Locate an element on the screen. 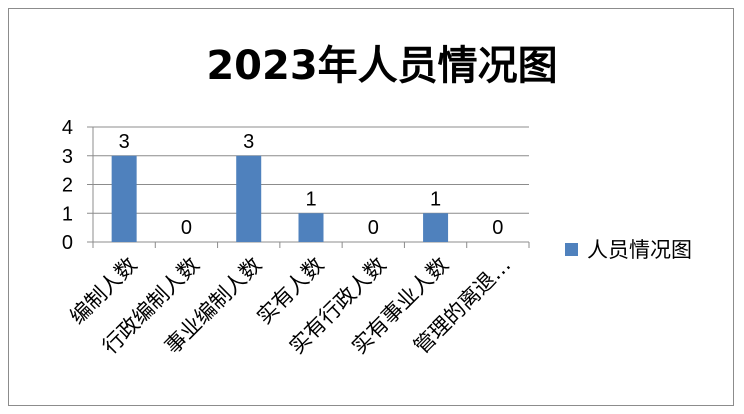 This screenshot has height=414, width=744. y-tick-label: 2 is located at coordinates (67, 186).